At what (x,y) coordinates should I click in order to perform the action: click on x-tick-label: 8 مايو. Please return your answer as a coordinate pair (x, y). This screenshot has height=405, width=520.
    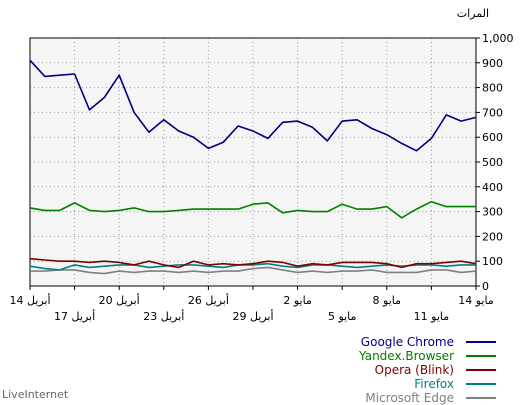
    Looking at the image, I should click on (387, 300).